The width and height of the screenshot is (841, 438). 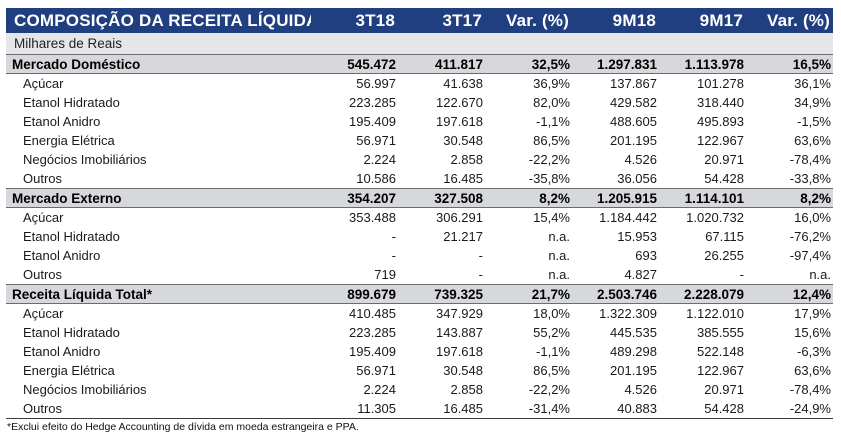 I want to click on row-value: -1,5%, so click(x=814, y=121).